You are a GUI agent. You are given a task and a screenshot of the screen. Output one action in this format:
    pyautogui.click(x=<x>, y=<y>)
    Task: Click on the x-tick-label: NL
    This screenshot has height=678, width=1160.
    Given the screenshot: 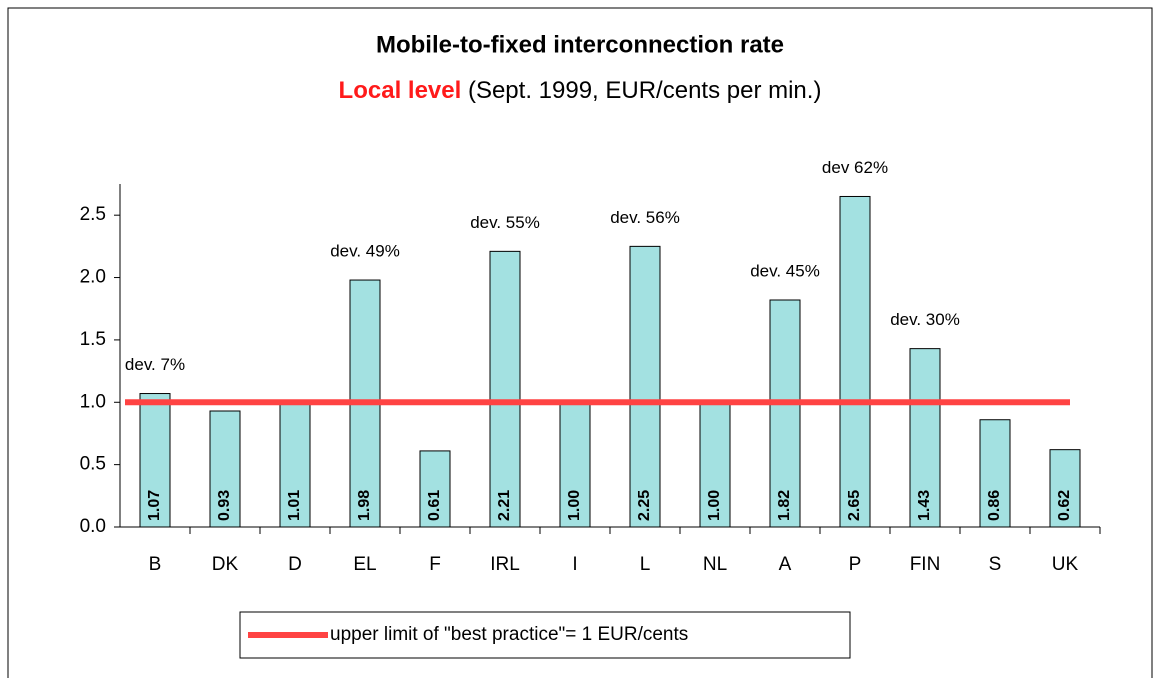 What is the action you would take?
    pyautogui.click(x=715, y=564)
    